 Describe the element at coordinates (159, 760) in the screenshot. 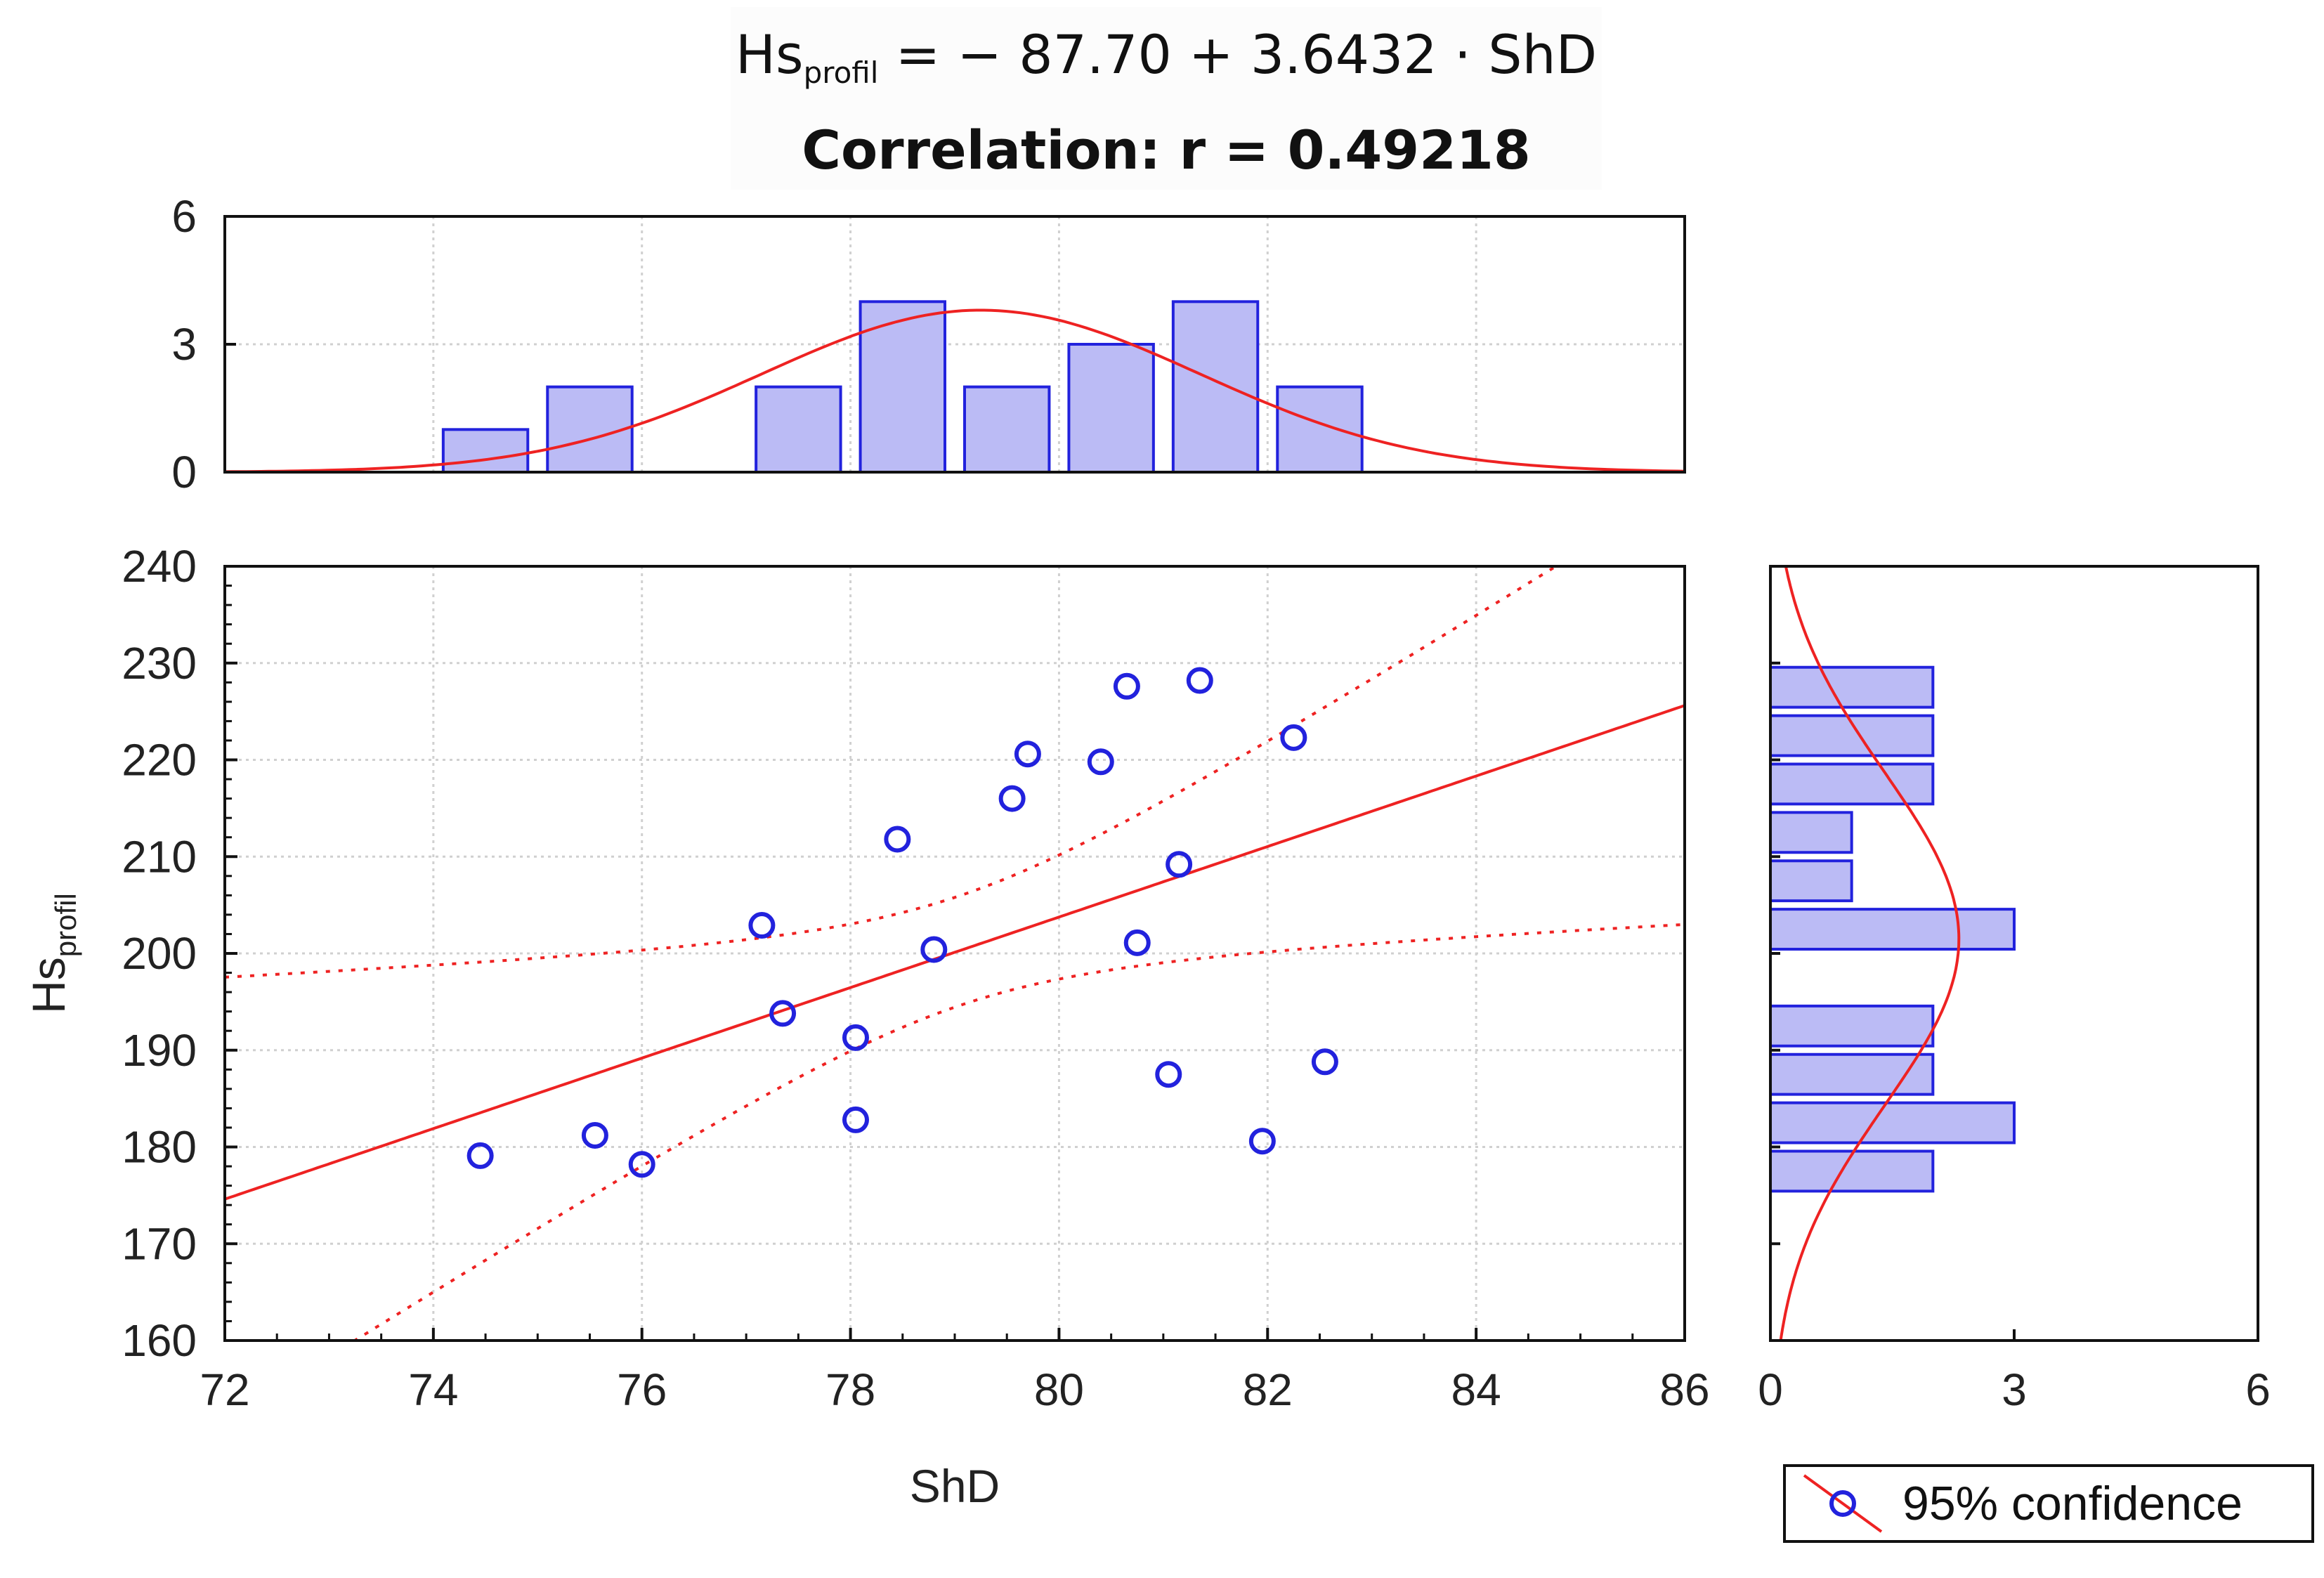

I see `main-ytick-label-6: 220` at that location.